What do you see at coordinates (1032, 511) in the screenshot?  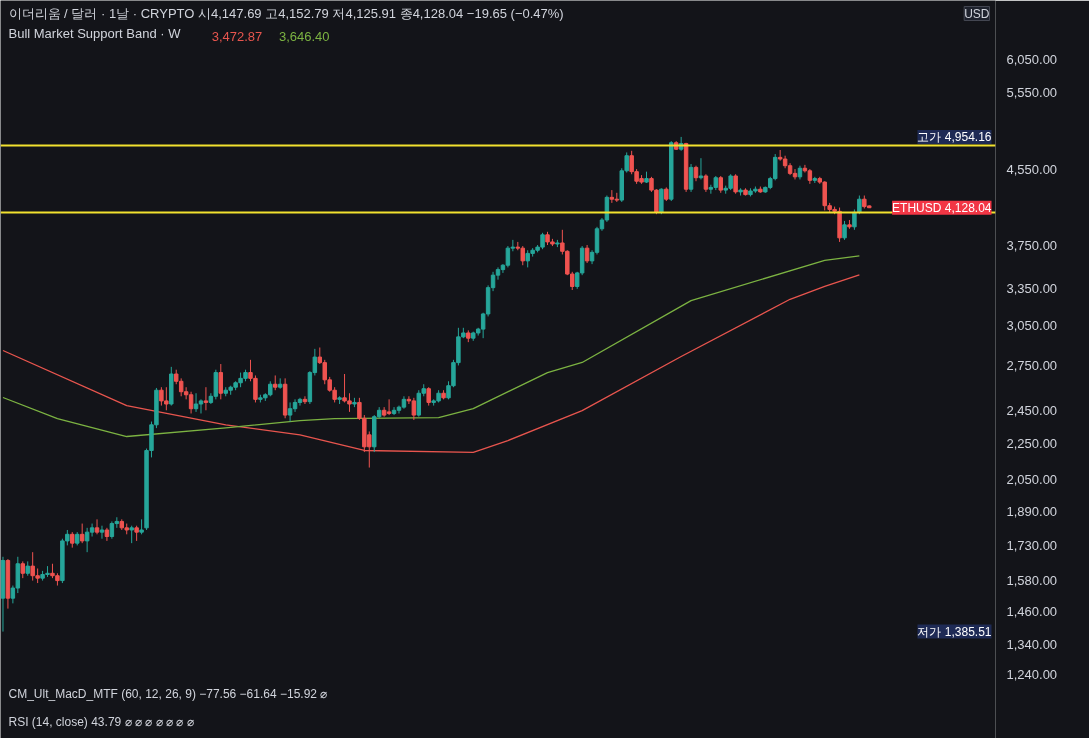 I see `y-tick-label: 1,890.00` at bounding box center [1032, 511].